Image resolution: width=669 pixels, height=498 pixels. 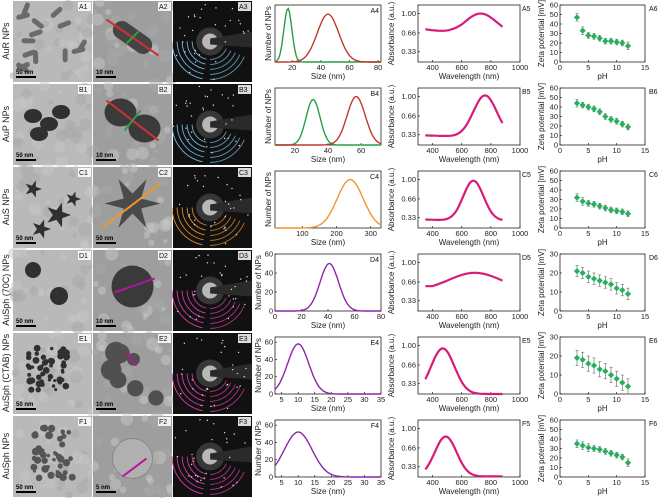 I want to click on size-distribution-chart: 20 40 60 80 Size (nm) Number of NPs A4, so click(x=323, y=42).